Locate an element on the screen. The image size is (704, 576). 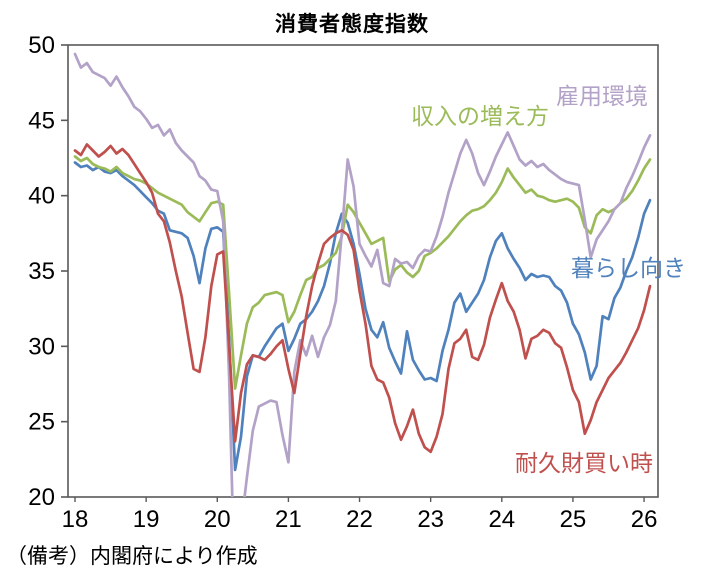
x-axis-label-25: 25 is located at coordinates (573, 519).